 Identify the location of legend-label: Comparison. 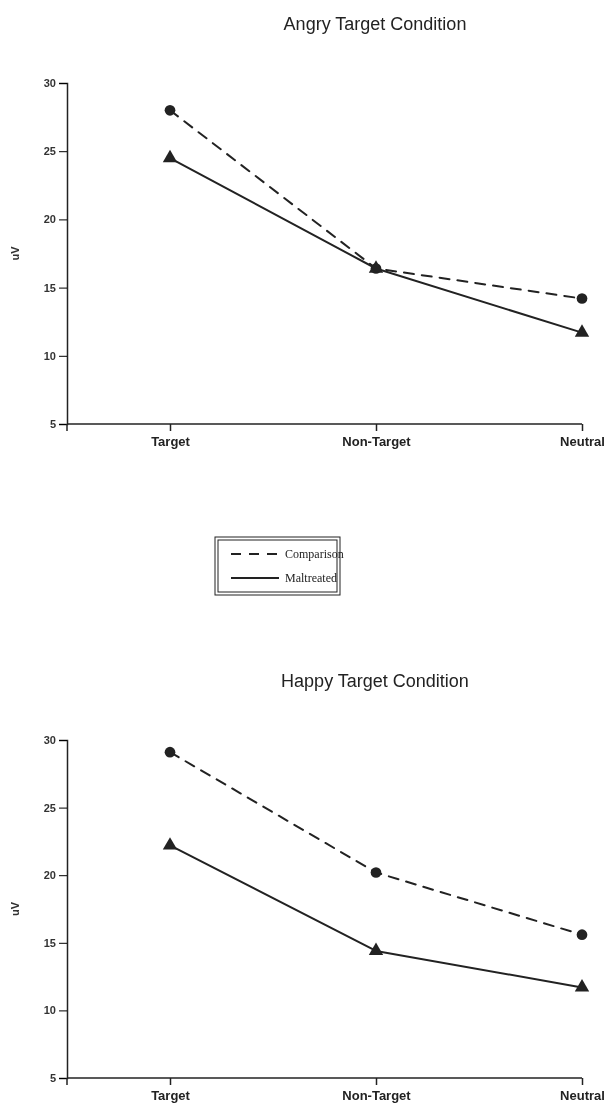
(314, 554).